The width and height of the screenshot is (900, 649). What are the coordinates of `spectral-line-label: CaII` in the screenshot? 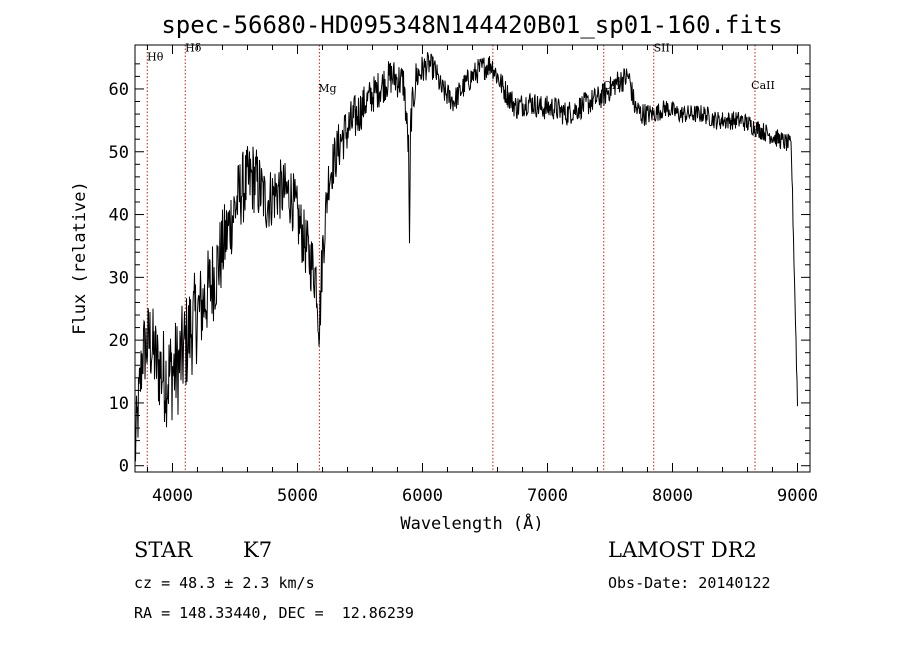 It's located at (763, 85).